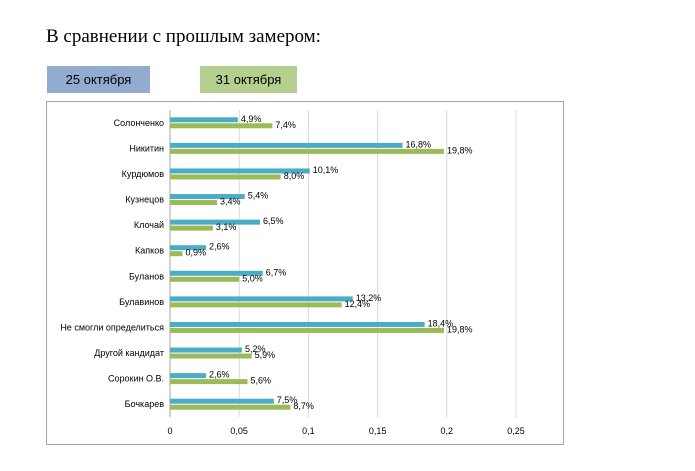 Image resolution: width=695 pixels, height=471 pixels. I want to click on data-label: 18,4%, so click(441, 323).